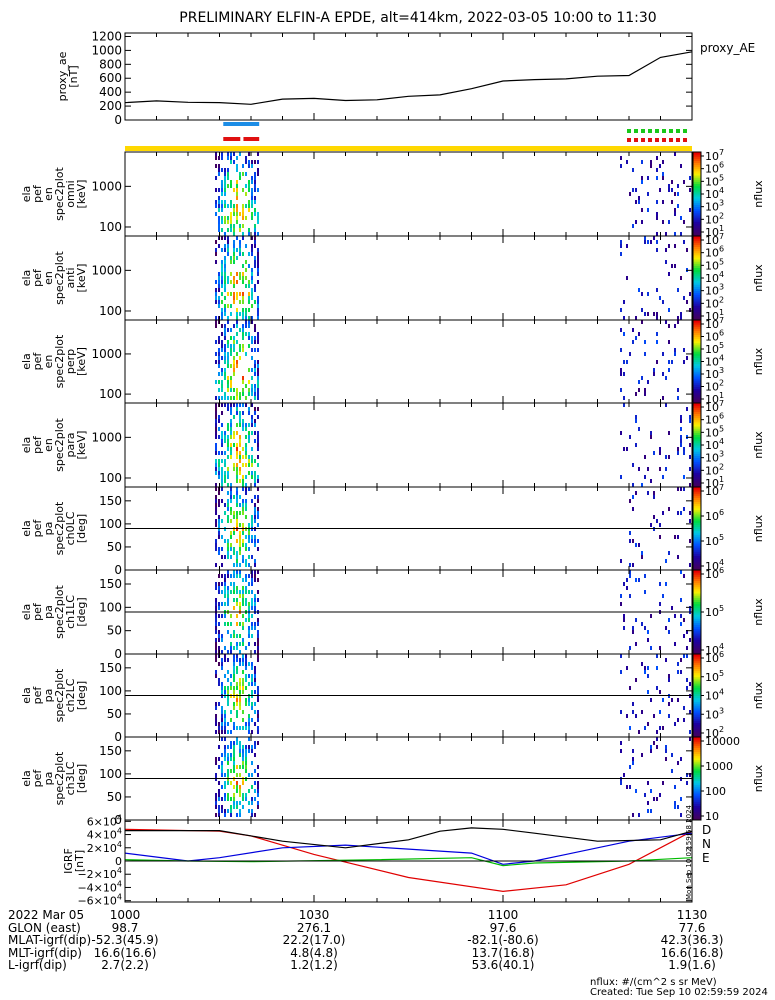 This screenshot has width=775, height=1000. What do you see at coordinates (650, 131) in the screenshot?
I see `flag-dot-green` at bounding box center [650, 131].